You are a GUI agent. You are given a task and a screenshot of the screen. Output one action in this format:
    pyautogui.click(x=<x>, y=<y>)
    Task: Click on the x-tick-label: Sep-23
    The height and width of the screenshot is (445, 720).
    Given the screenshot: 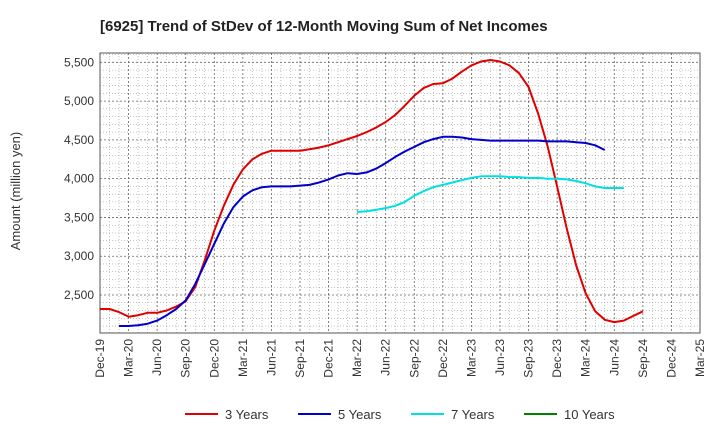 What is the action you would take?
    pyautogui.click(x=529, y=358)
    